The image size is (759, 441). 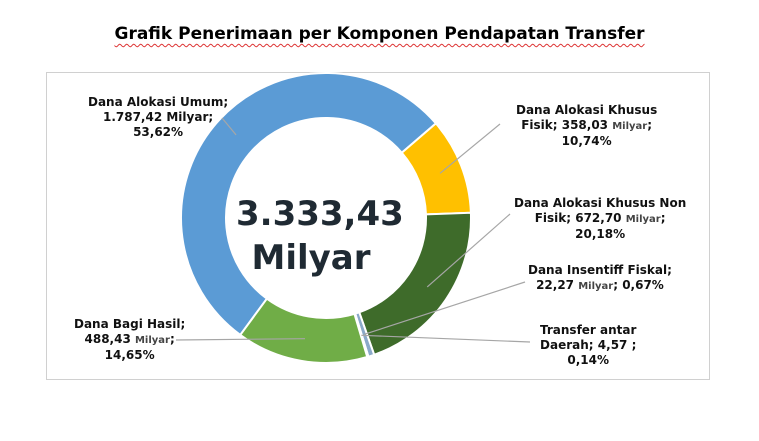 I want to click on label-line: 22,27 Milyar; 0,67%, so click(x=600, y=286).